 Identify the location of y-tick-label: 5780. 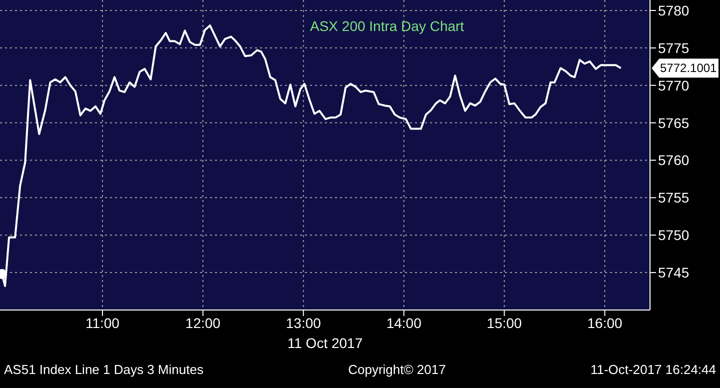
(674, 10).